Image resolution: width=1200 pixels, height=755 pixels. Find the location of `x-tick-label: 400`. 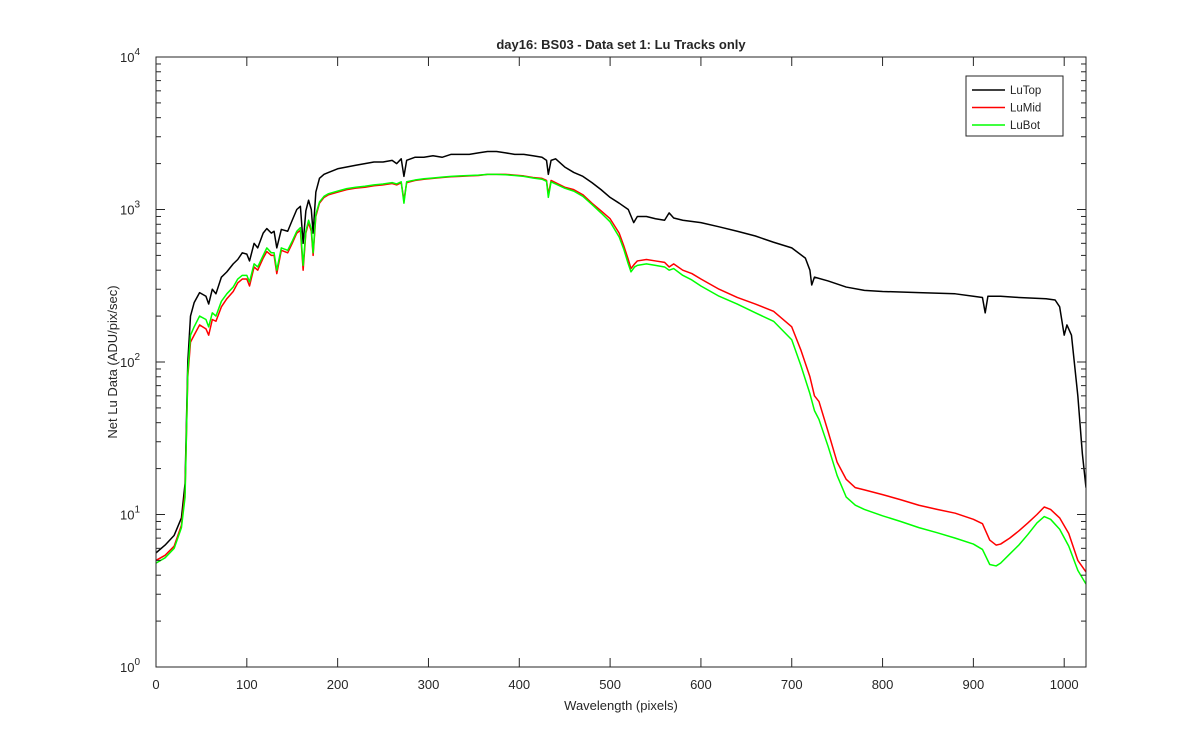

x-tick-label: 400 is located at coordinates (519, 684).